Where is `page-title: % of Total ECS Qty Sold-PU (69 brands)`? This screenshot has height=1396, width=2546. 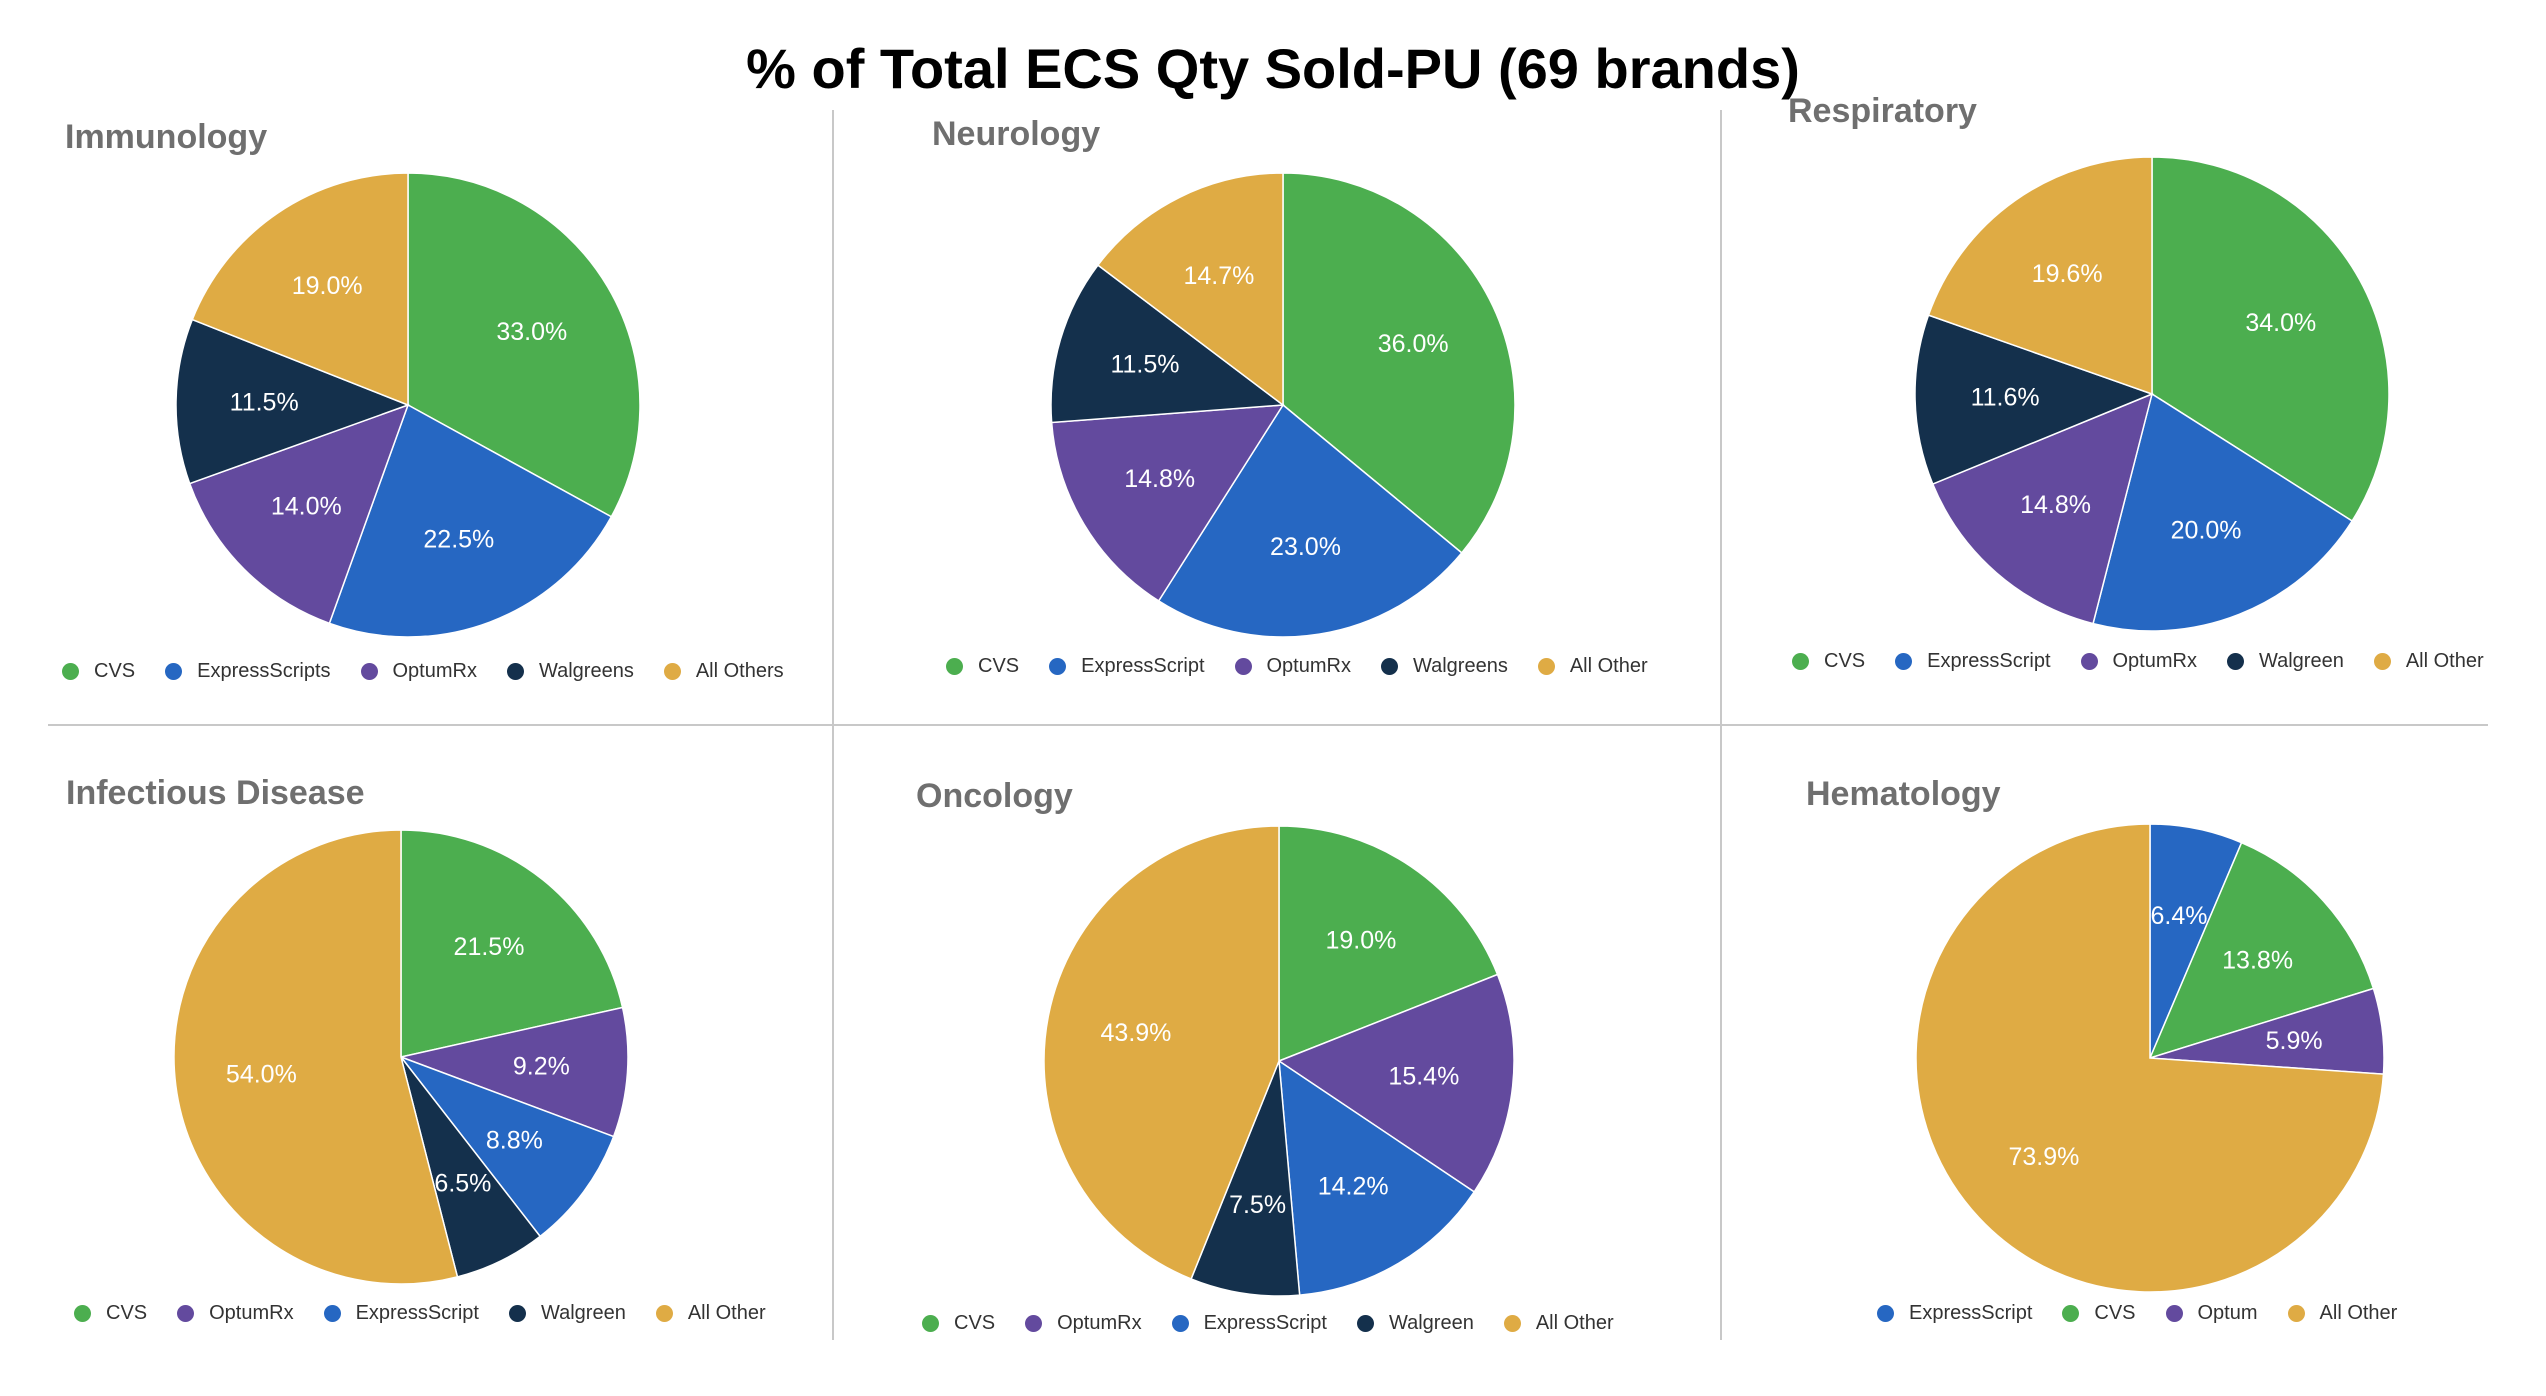 page-title: % of Total ECS Qty Sold-PU (69 brands) is located at coordinates (1273, 68).